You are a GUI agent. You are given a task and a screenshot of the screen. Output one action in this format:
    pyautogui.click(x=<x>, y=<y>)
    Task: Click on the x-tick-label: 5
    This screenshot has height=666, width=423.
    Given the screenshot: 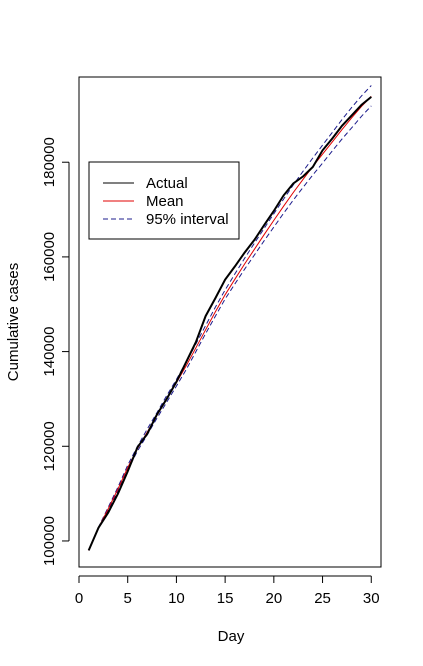 What is the action you would take?
    pyautogui.click(x=128, y=598)
    